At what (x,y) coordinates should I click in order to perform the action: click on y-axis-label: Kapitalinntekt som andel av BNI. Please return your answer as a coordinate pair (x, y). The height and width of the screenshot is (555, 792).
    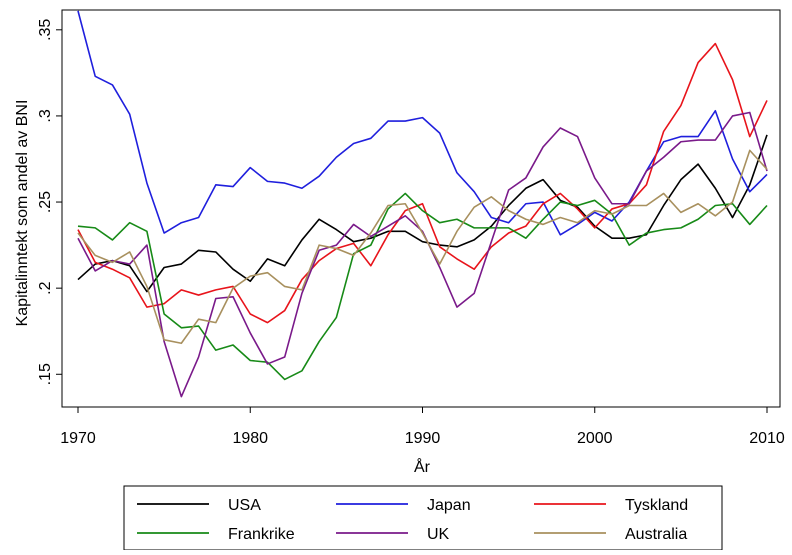
    Looking at the image, I should click on (22, 213).